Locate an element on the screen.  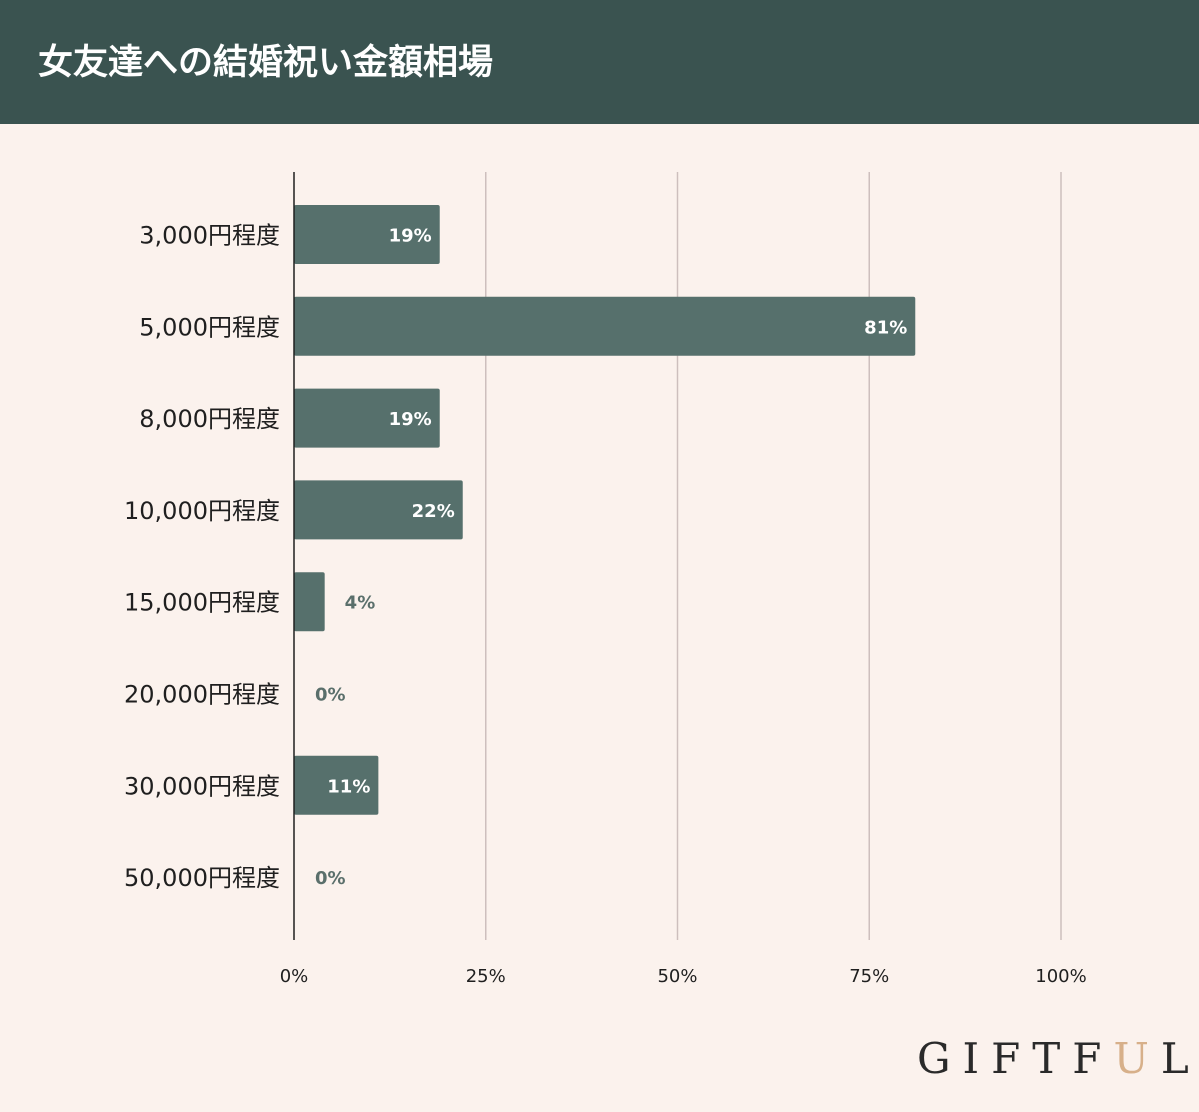
giftful-logo: GIFTFUL is located at coordinates (1058, 1059).